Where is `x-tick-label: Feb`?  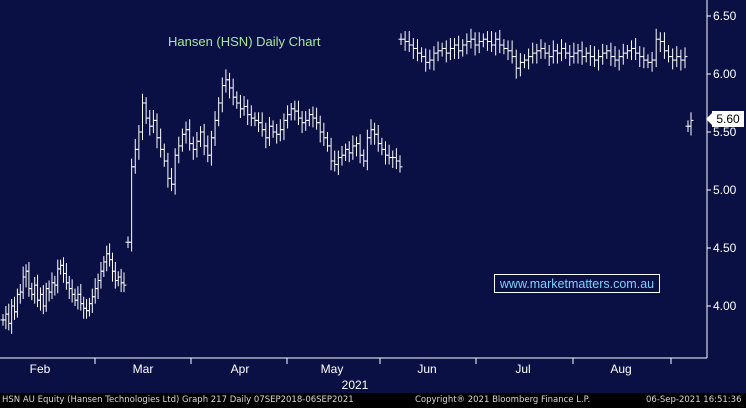
x-tick-label: Feb is located at coordinates (40, 369).